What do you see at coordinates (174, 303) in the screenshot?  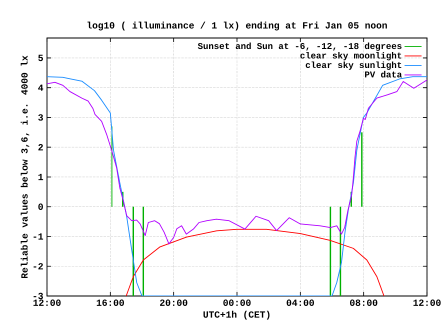 I see `x-tick-label: 20:00` at bounding box center [174, 303].